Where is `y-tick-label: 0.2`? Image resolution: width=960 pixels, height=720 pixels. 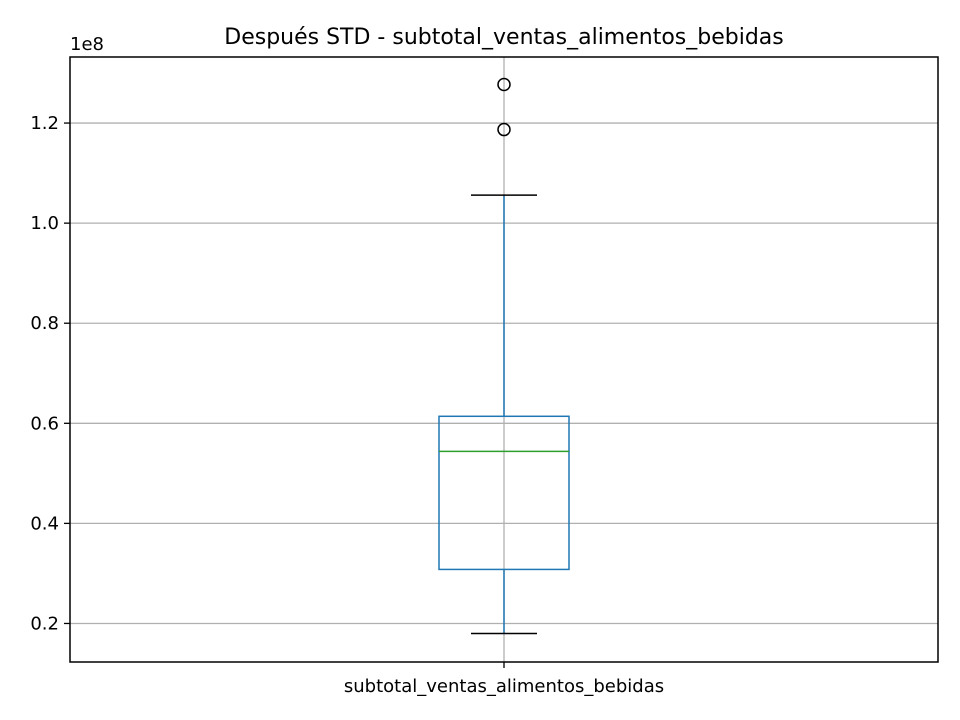 y-tick-label: 0.2 is located at coordinates (44, 623).